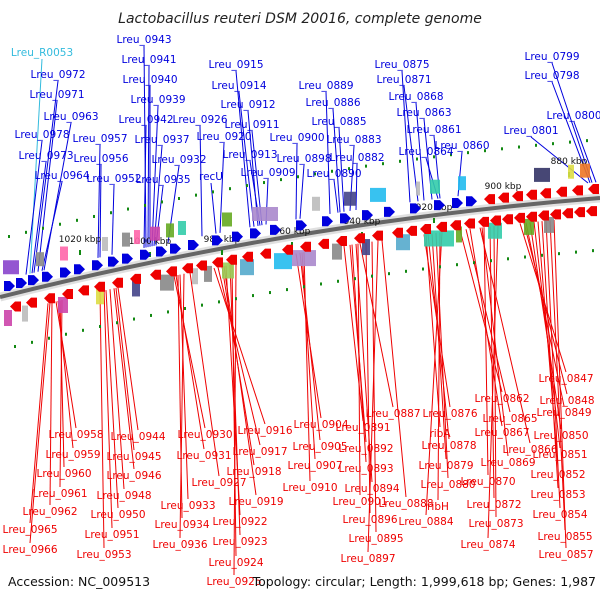 The image size is (600, 600). I want to click on gene-label-reverse: Lreu_0879, so click(445, 466).